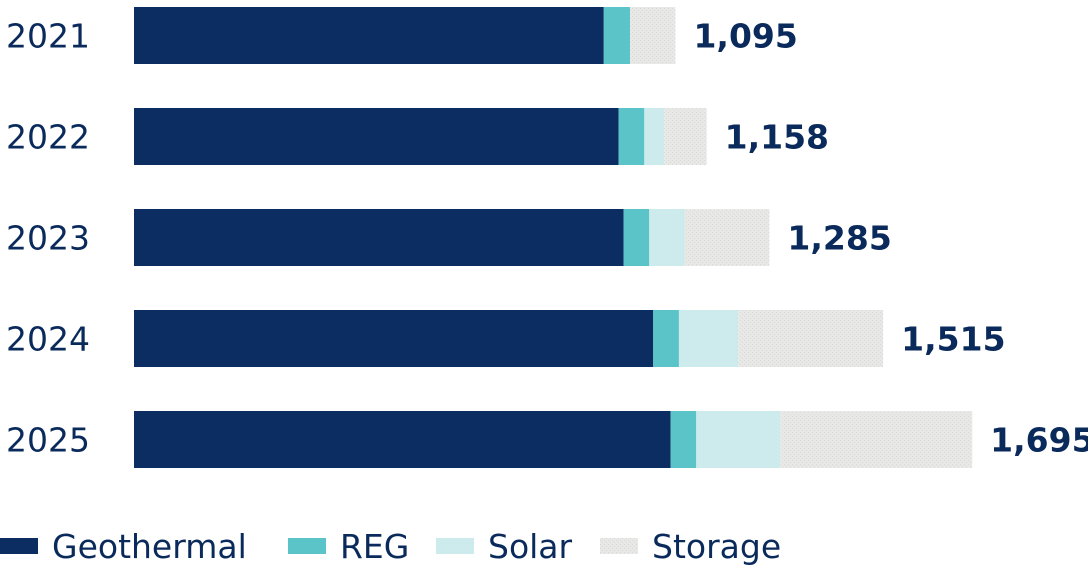  Describe the element at coordinates (636, 237) in the screenshot. I see `bar-2023-reg` at that location.